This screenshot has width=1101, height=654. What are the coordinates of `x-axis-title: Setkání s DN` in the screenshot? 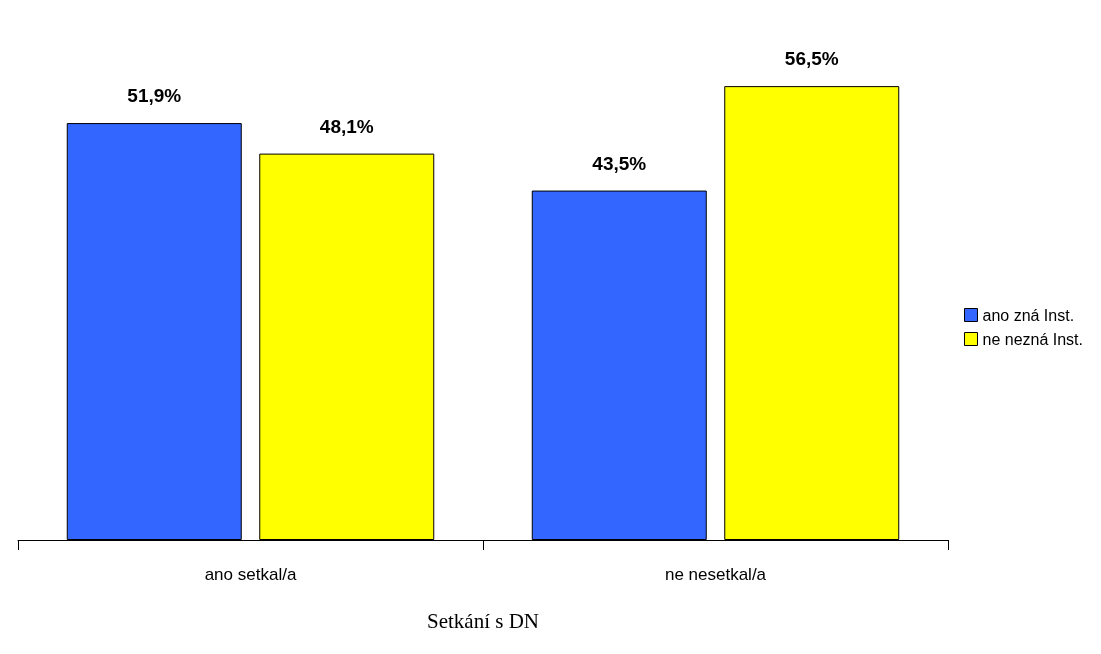 It's located at (483, 620).